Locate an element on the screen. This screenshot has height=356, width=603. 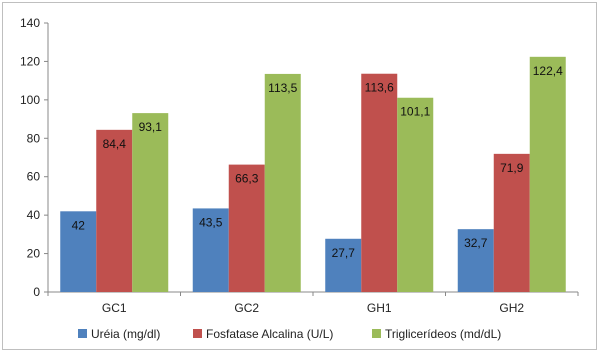
data-label: 101,1 is located at coordinates (415, 112).